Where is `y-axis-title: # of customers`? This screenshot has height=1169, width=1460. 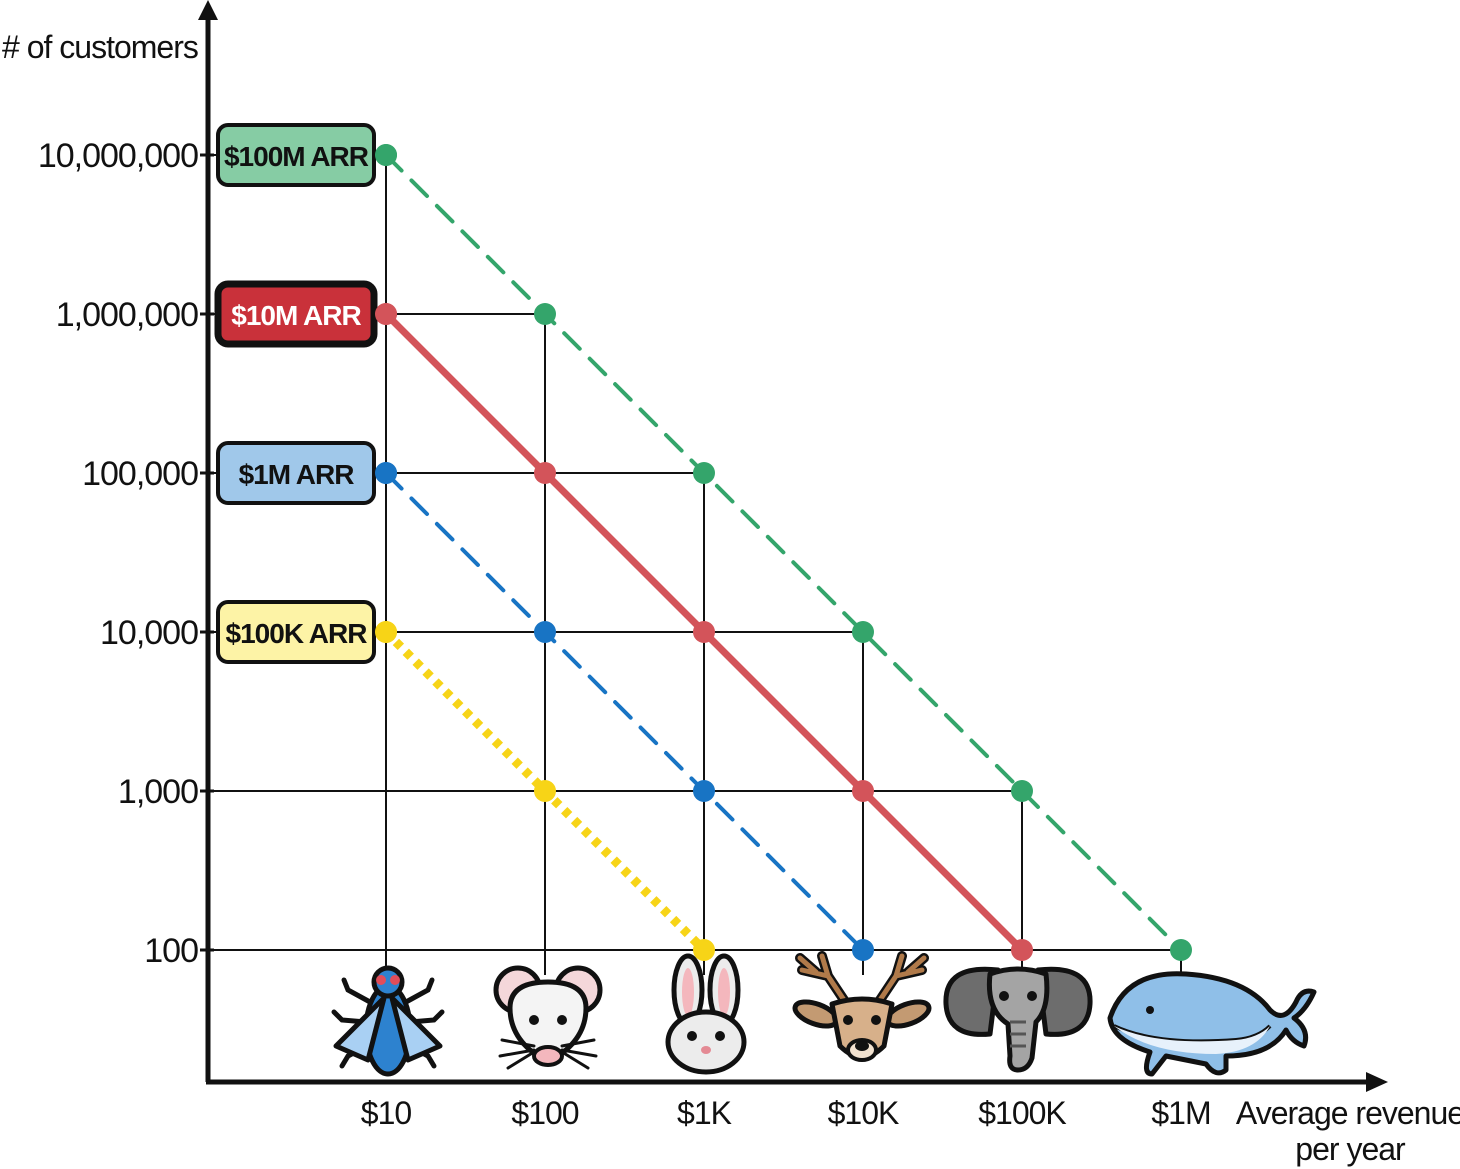 y-axis-title: # of customers is located at coordinates (100, 47).